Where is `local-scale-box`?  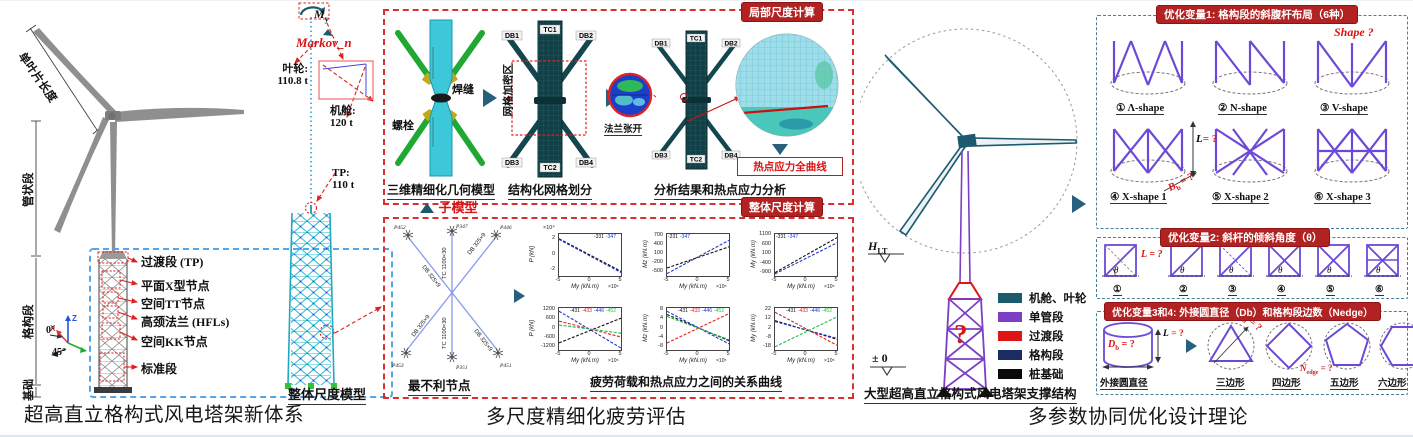 local-scale-box is located at coordinates (618, 107).